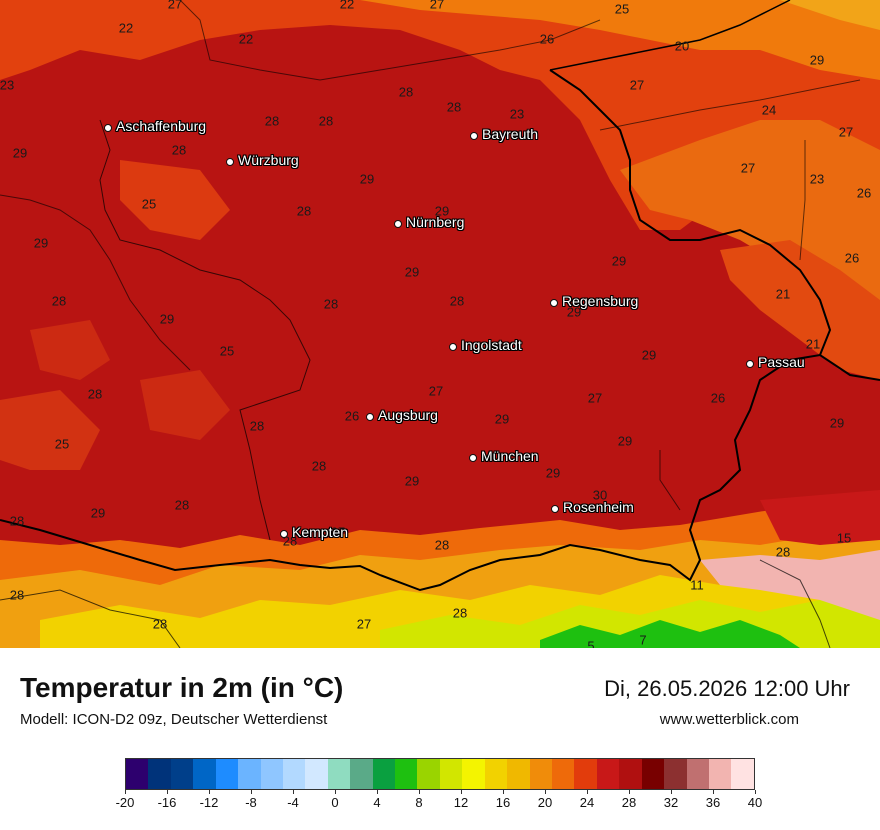 The image size is (880, 830). Describe the element at coordinates (600, 495) in the screenshot. I see `temperature-value: 30` at that location.